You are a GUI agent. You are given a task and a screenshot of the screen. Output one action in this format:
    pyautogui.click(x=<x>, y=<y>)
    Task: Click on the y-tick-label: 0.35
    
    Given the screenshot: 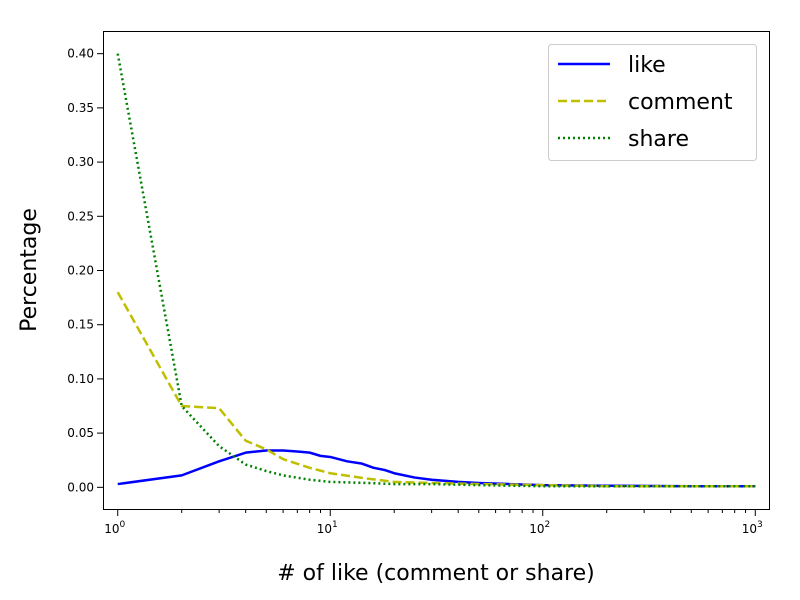 What is the action you would take?
    pyautogui.click(x=80, y=108)
    